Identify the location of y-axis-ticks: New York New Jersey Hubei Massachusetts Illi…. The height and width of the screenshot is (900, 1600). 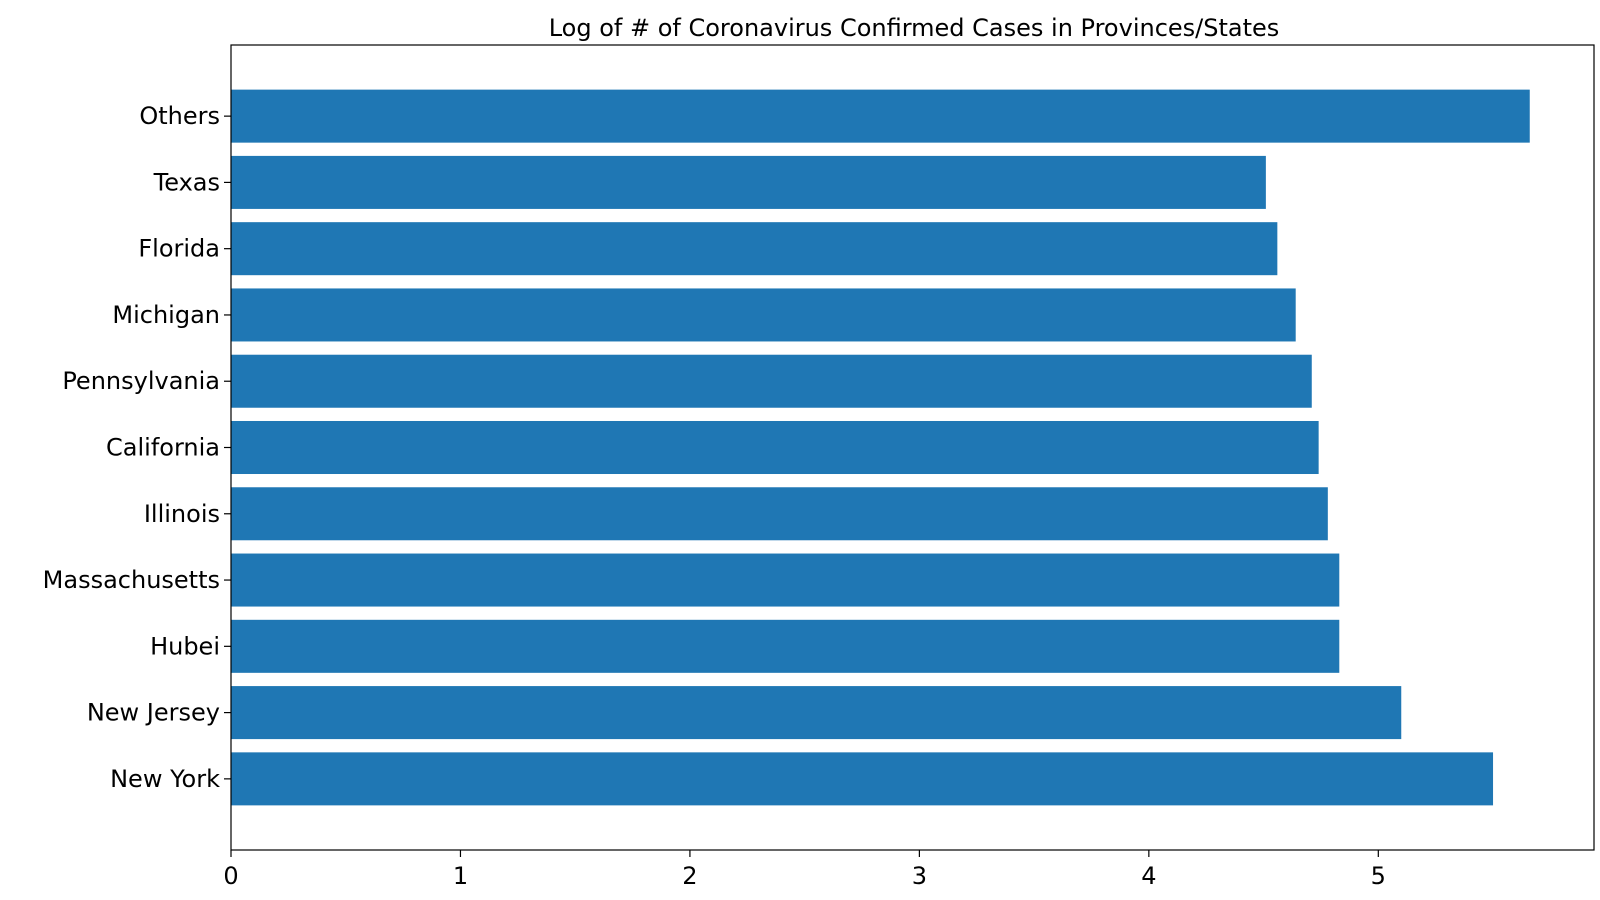
(137, 447).